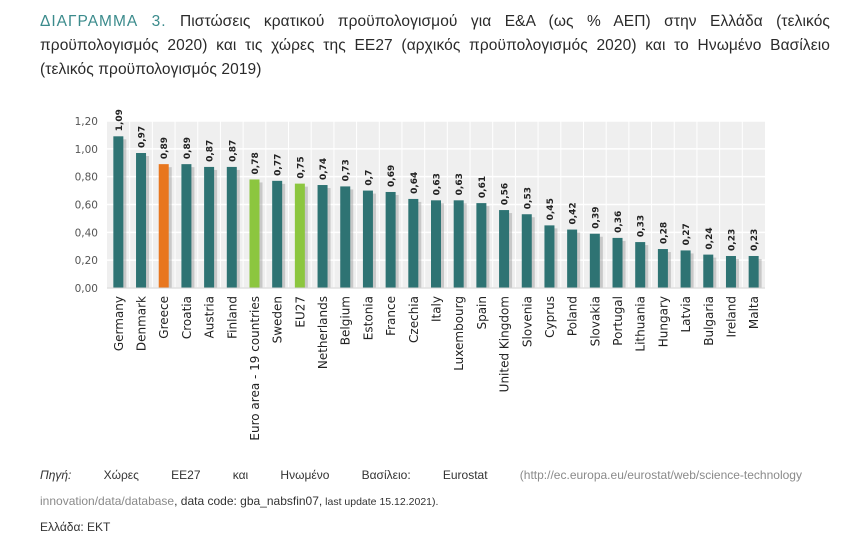 This screenshot has width=868, height=538. I want to click on data-label: 0,77, so click(279, 165).